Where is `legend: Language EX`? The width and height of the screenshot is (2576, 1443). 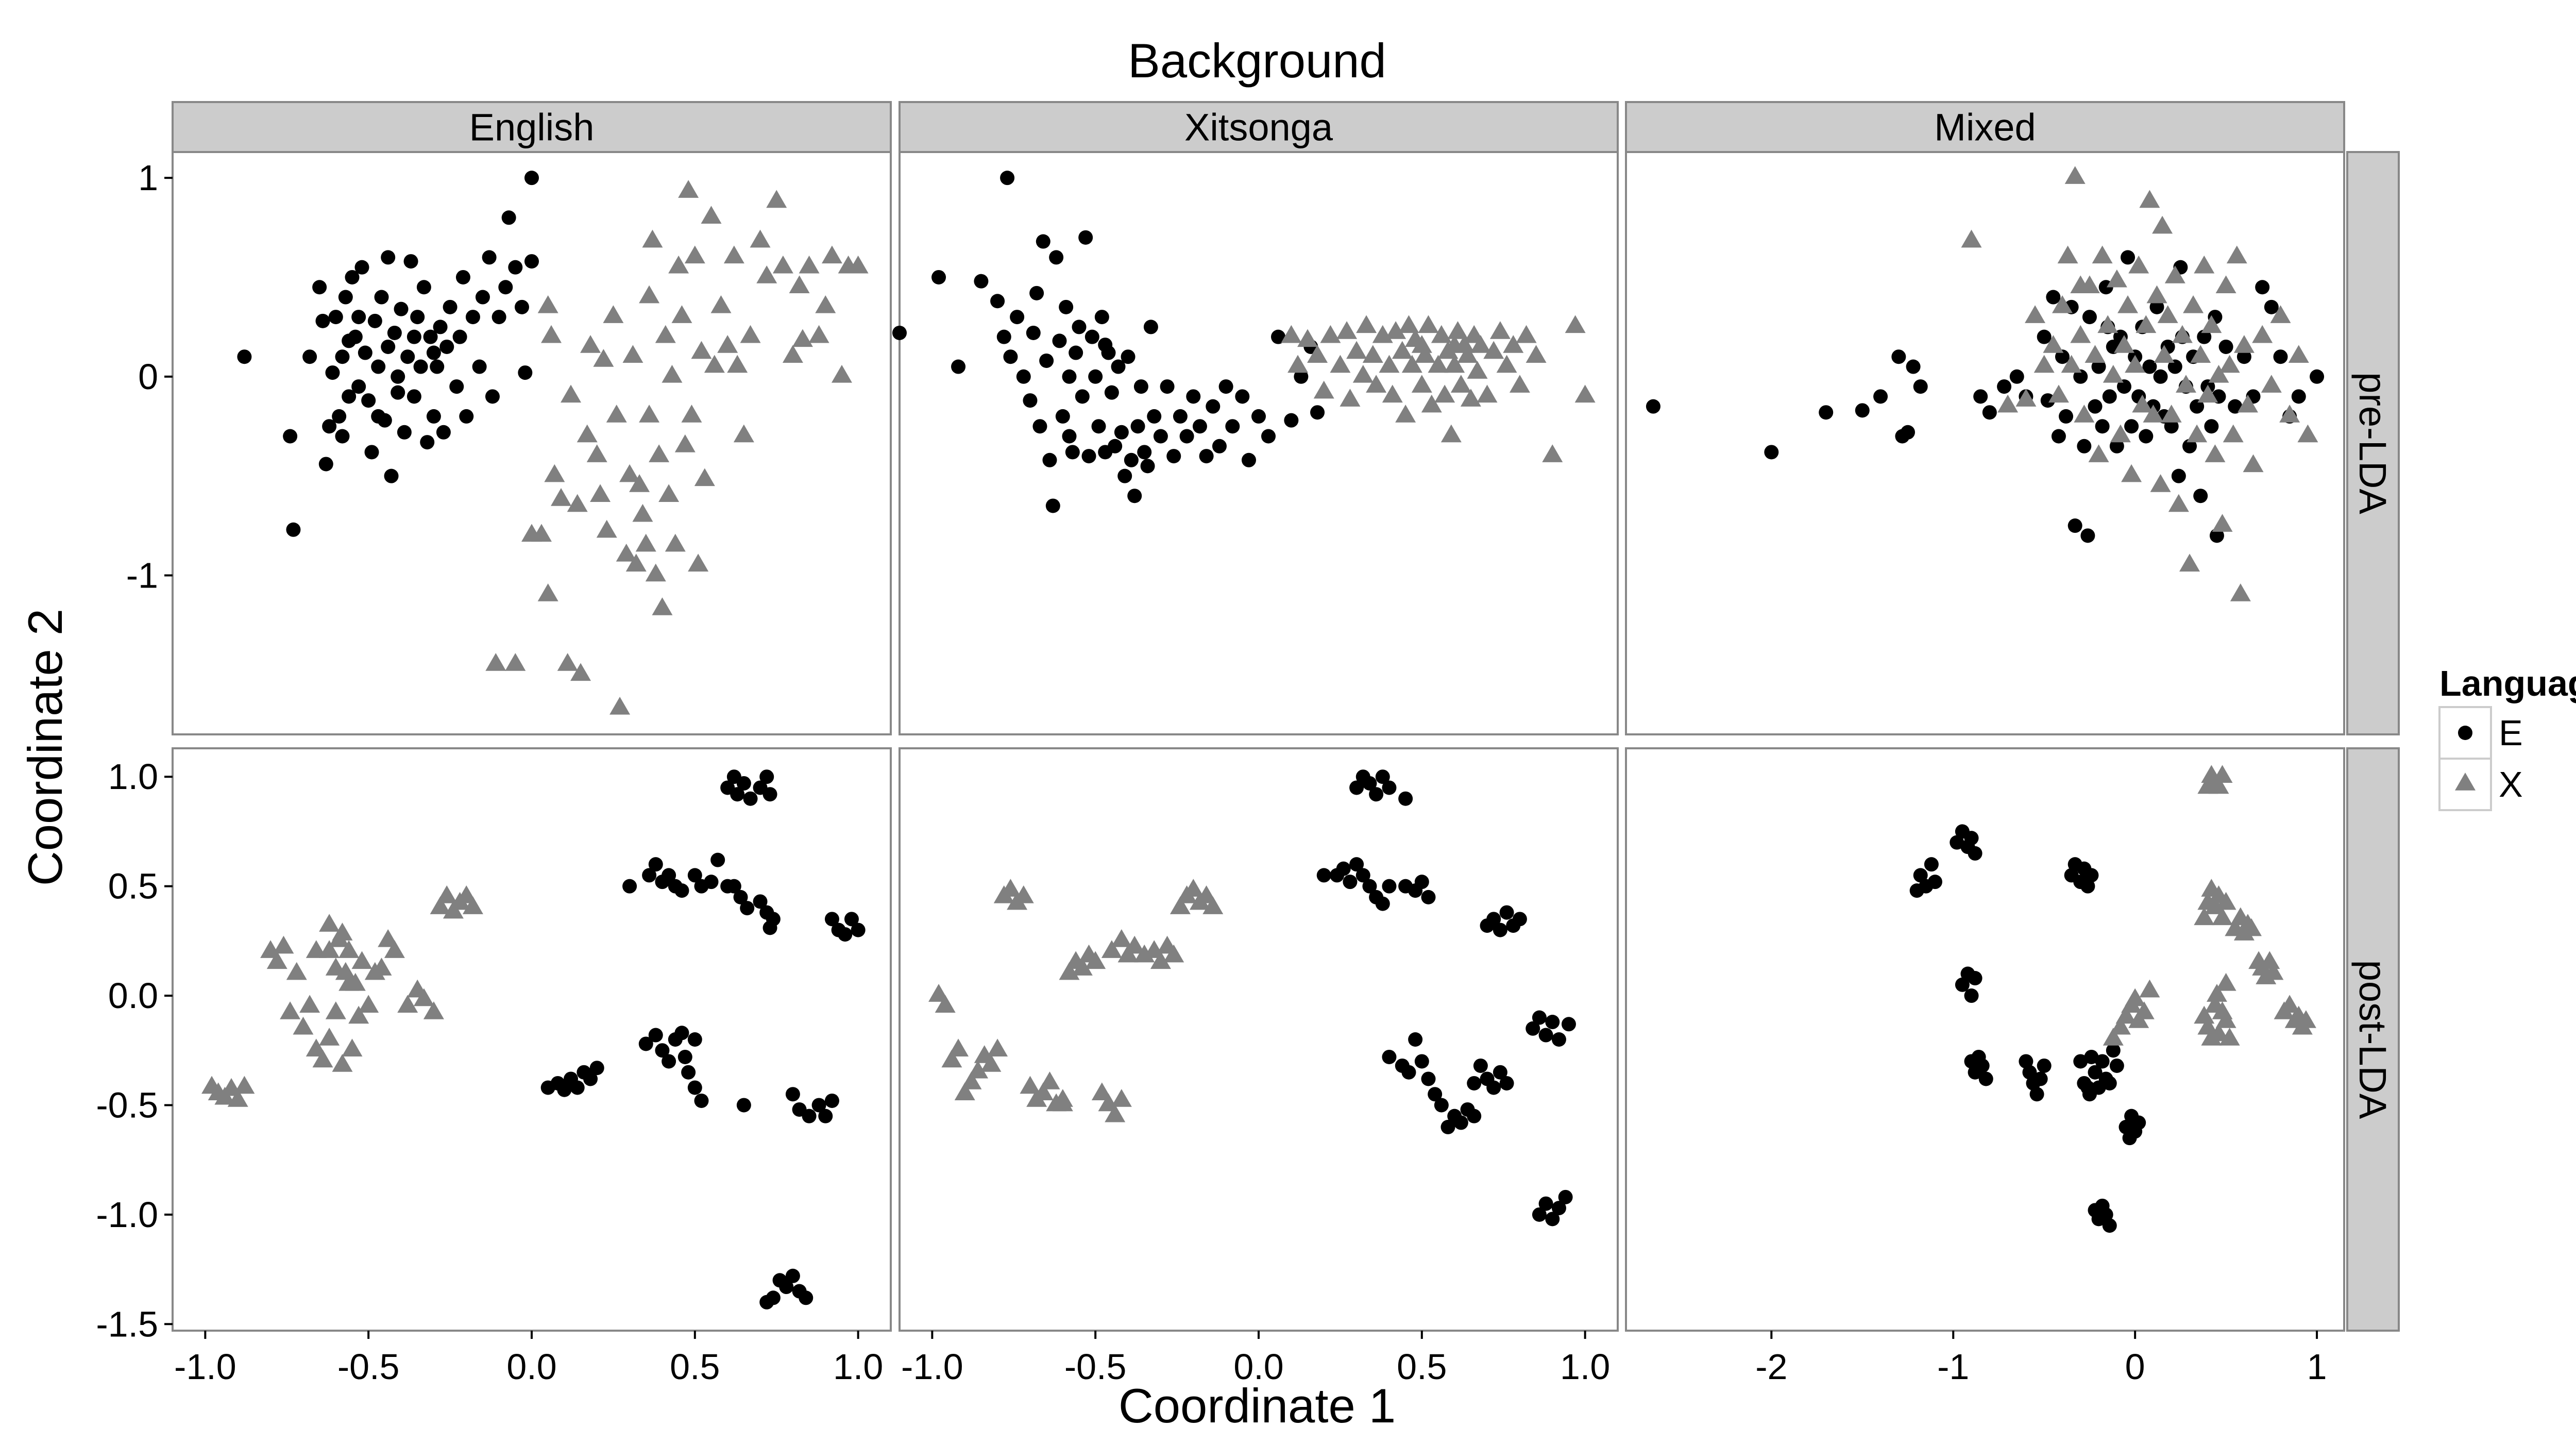
legend: Language EX is located at coordinates (2507, 737).